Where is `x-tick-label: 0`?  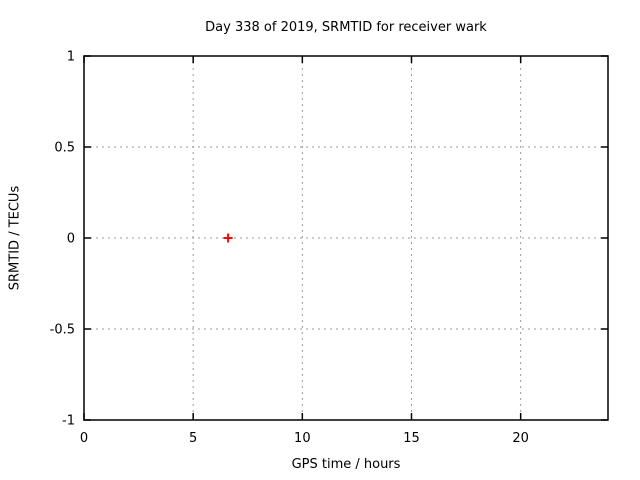 x-tick-label: 0 is located at coordinates (84, 438).